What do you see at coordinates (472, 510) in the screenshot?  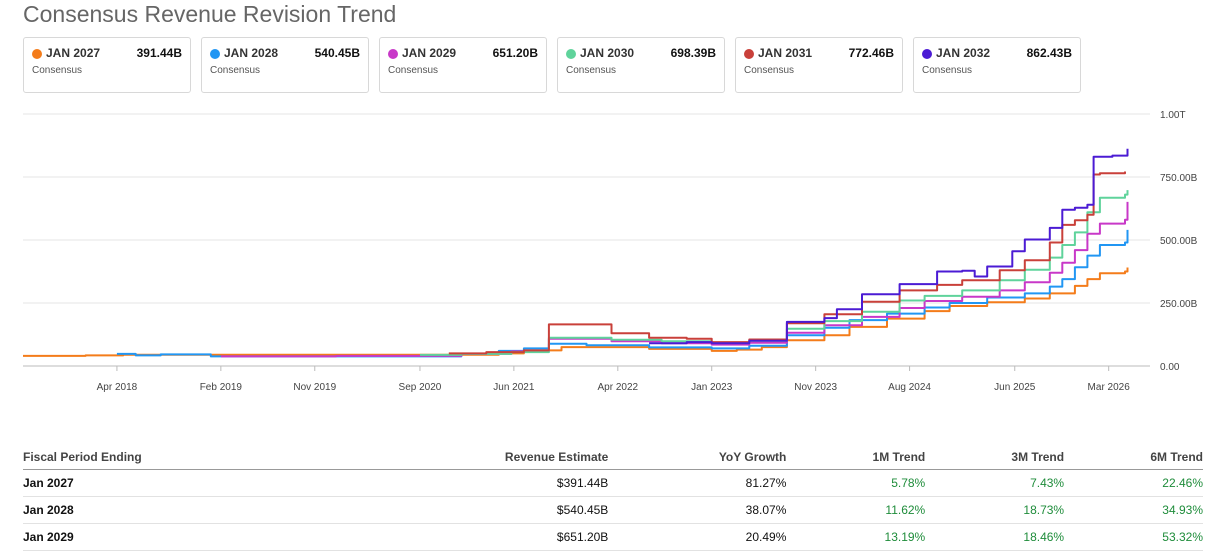 I see `table-cell: $540.45B` at bounding box center [472, 510].